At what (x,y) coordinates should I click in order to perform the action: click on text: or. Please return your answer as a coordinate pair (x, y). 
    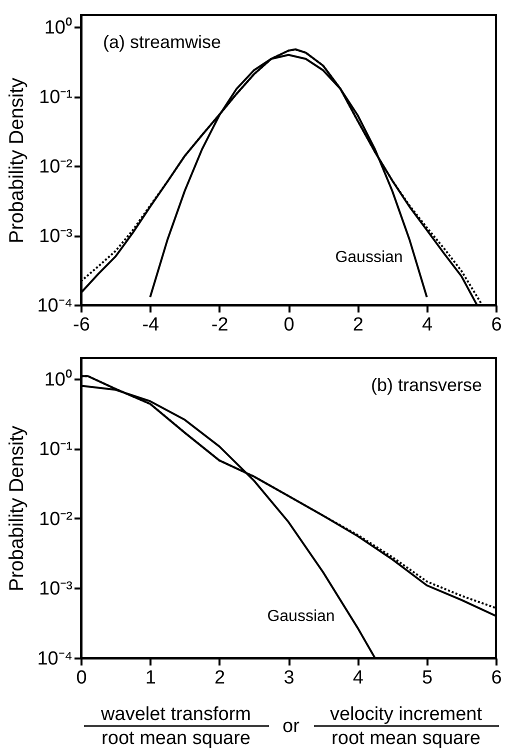
    Looking at the image, I should click on (291, 726).